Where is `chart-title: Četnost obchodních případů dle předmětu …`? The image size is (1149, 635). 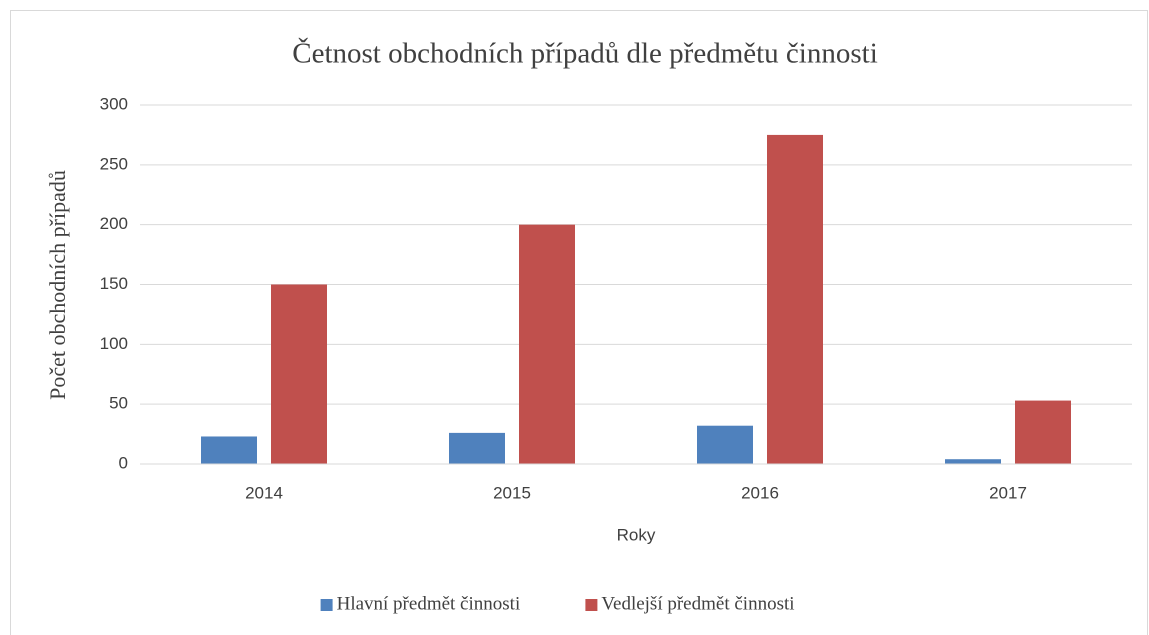
chart-title: Četnost obchodních případů dle předmětu … is located at coordinates (585, 53).